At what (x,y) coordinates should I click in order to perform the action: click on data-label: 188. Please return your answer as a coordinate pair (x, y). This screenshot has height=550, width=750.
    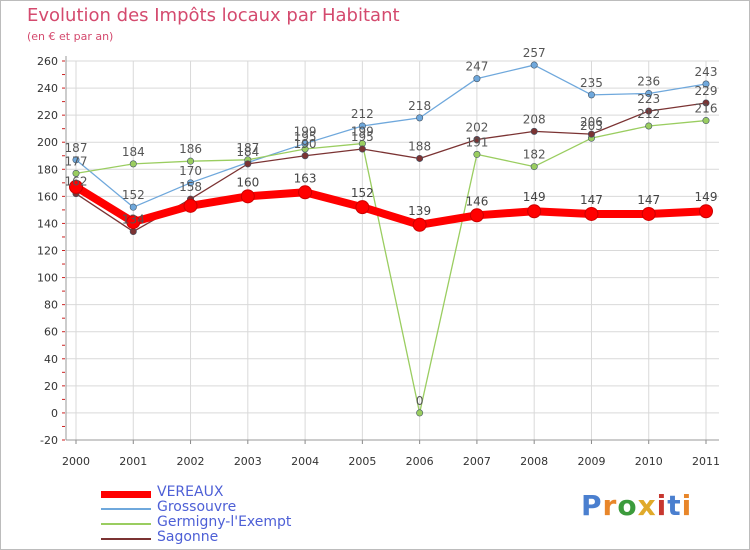
    Looking at the image, I should click on (419, 146).